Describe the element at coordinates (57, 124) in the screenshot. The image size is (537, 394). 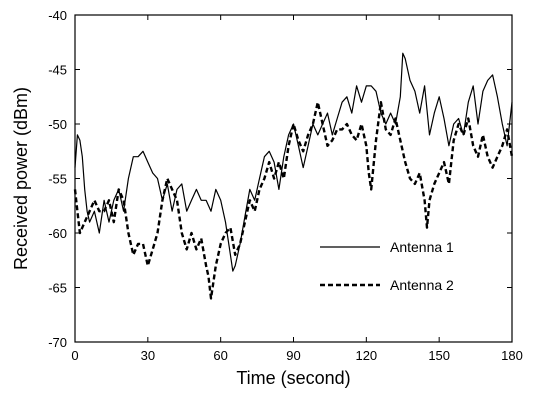
I see `y-tick-label: -50` at that location.